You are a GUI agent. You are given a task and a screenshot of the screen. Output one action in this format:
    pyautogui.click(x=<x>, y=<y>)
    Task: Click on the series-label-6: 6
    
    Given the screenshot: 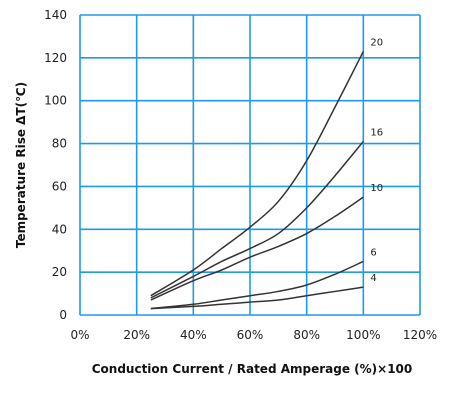 What is the action you would take?
    pyautogui.click(x=373, y=252)
    